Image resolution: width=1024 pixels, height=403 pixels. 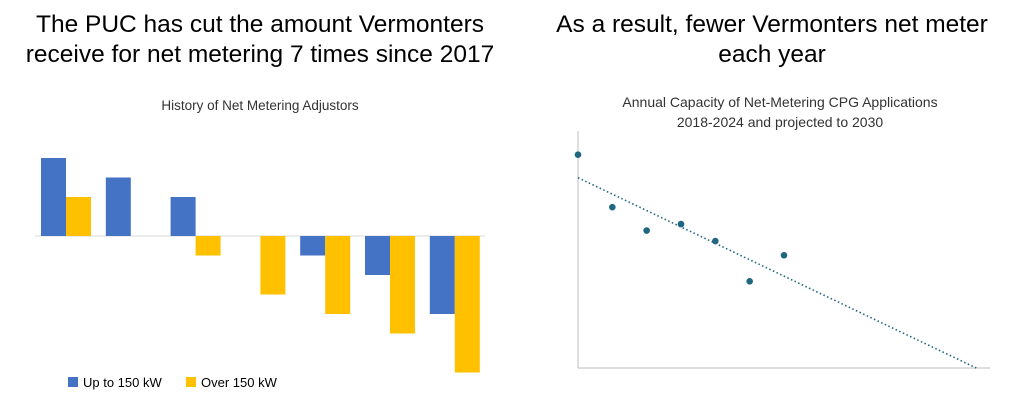 I want to click on scatter-chart-title-line-2: 2018-2024 and projected to 2030, so click(x=780, y=122).